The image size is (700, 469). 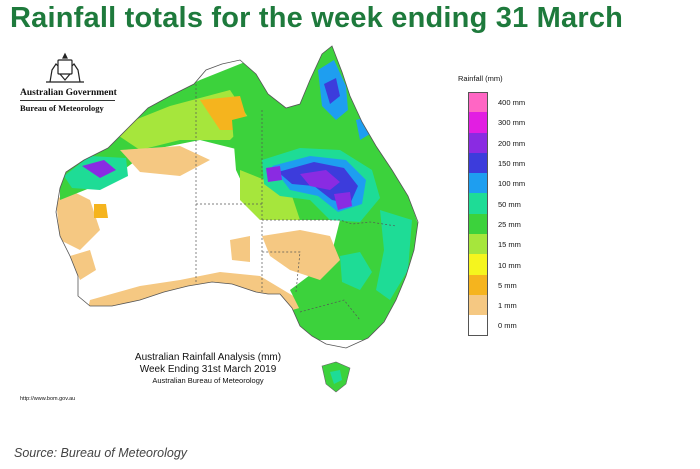 What do you see at coordinates (509, 204) in the screenshot?
I see `legend-label: 50 mm` at bounding box center [509, 204].